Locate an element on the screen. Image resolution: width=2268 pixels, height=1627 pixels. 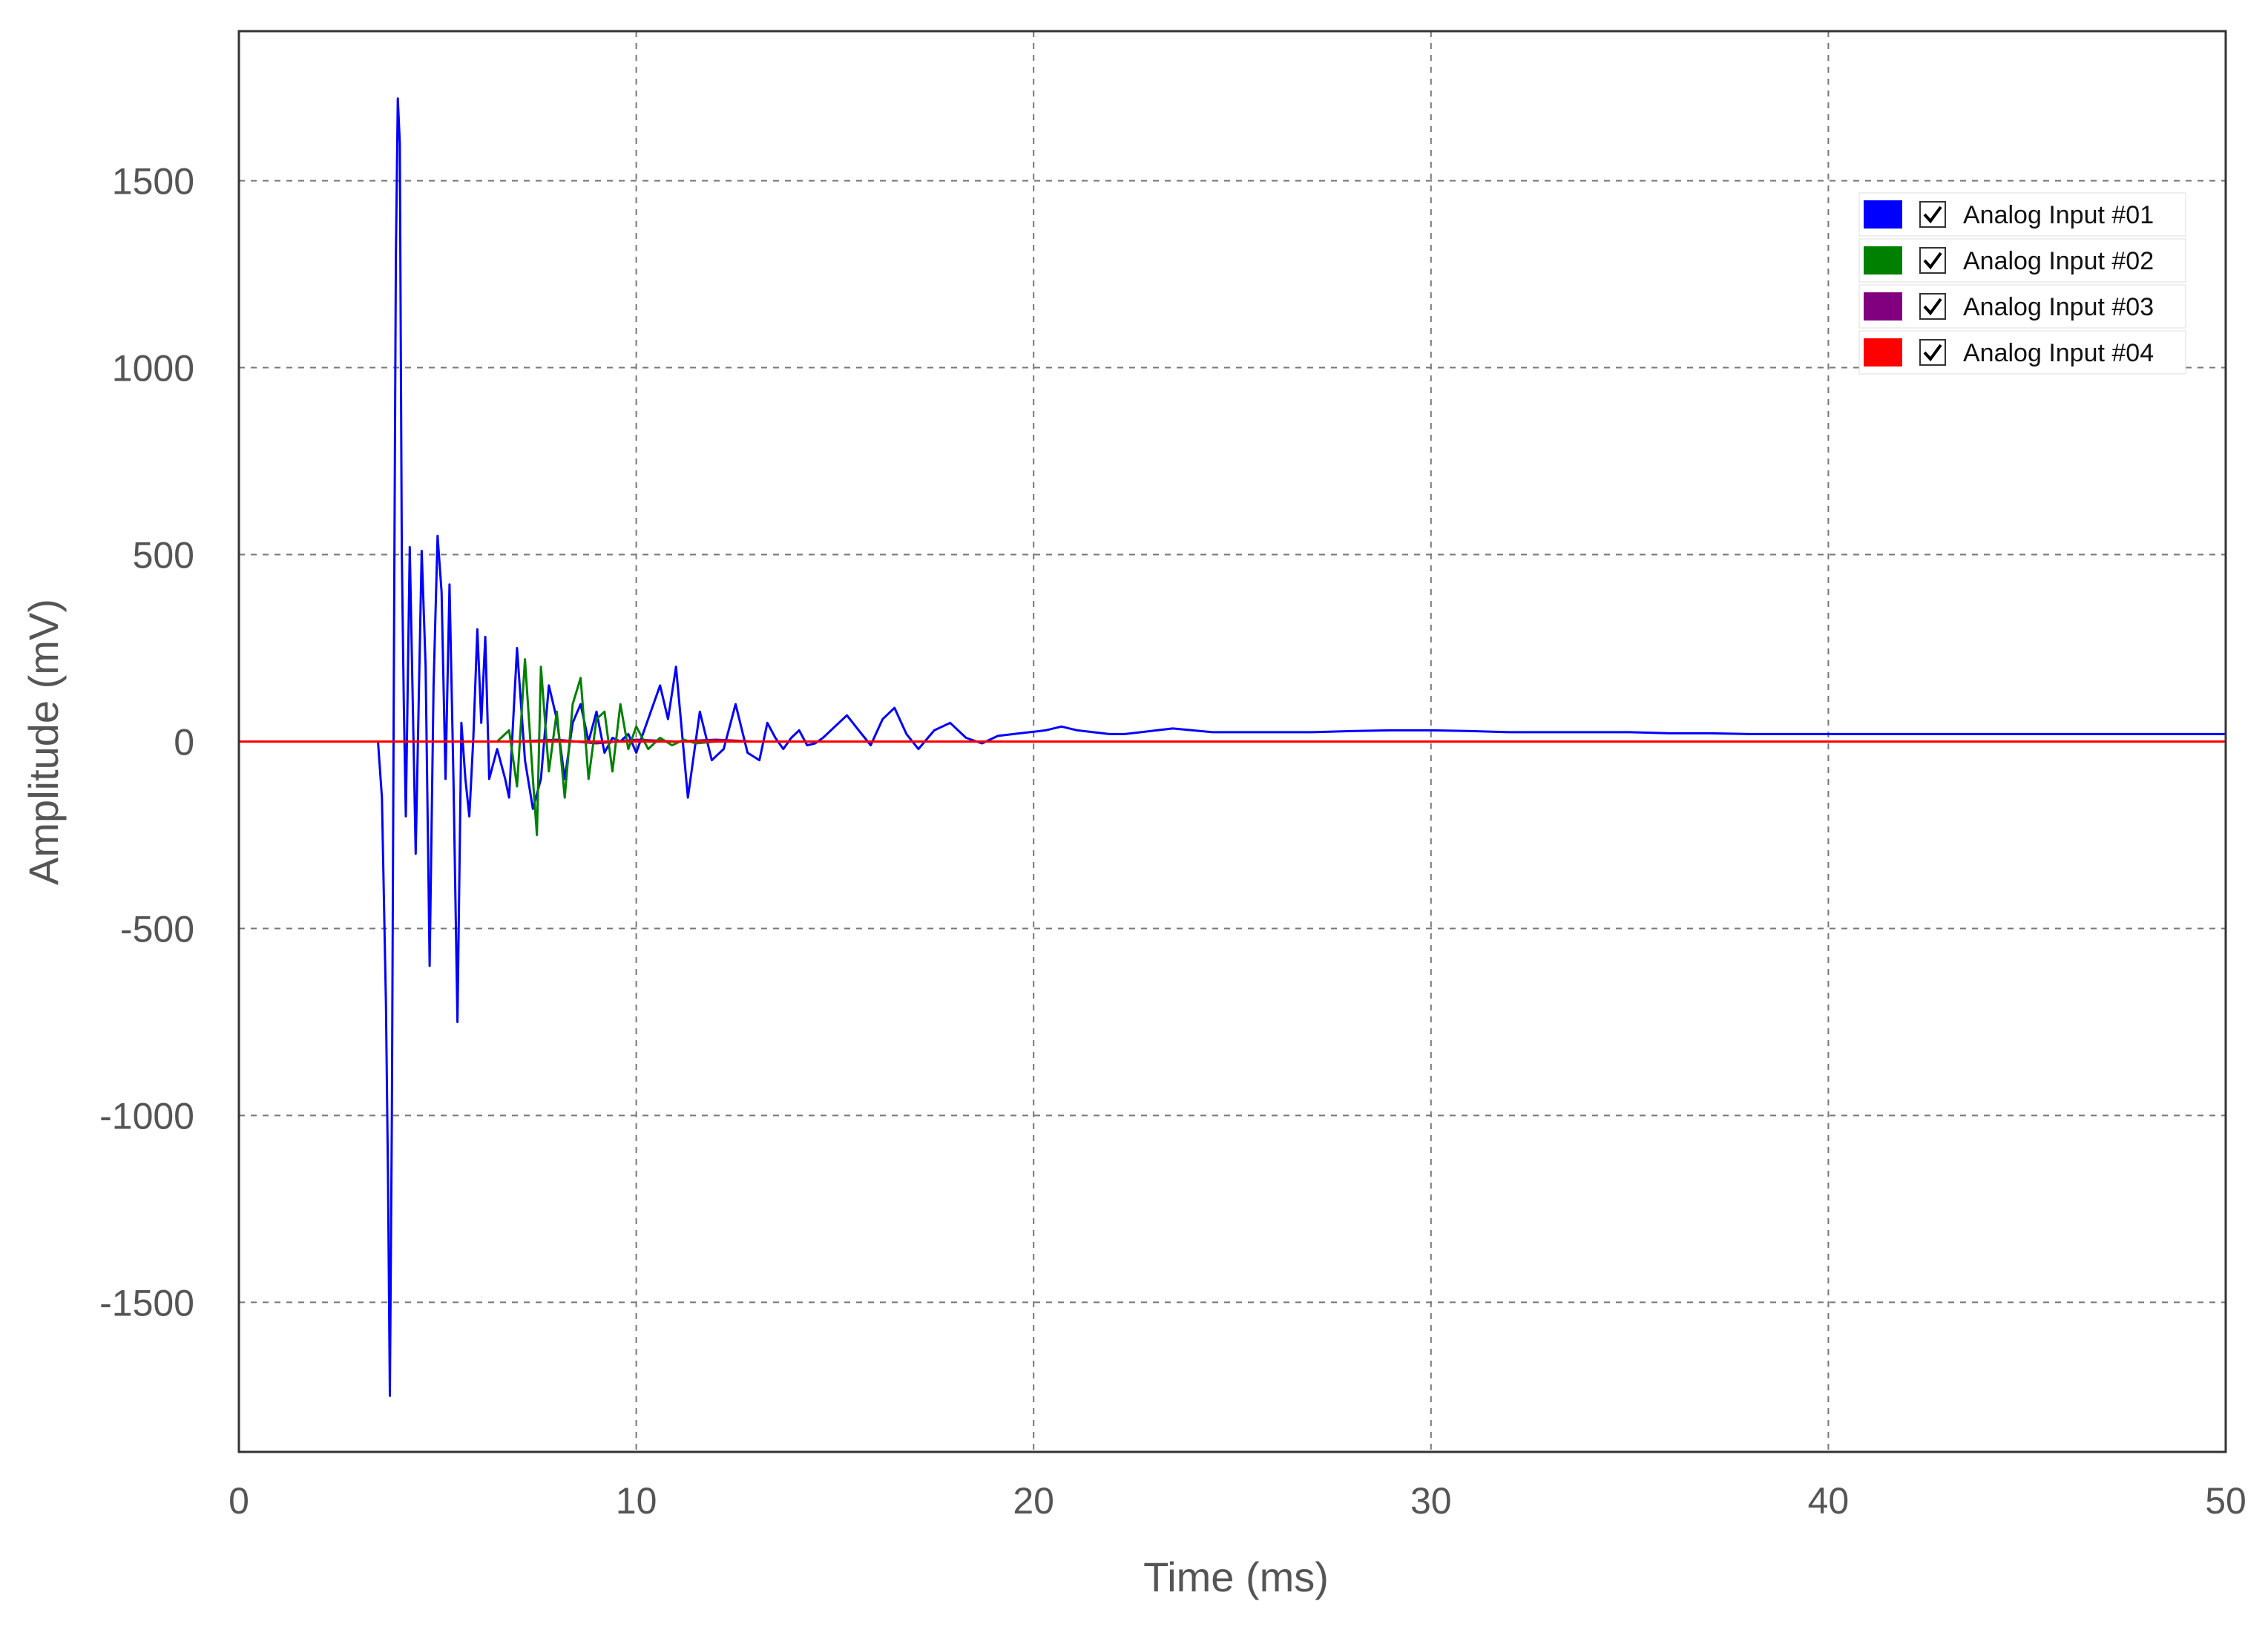
x-tick-label: 20 is located at coordinates (1034, 1501).